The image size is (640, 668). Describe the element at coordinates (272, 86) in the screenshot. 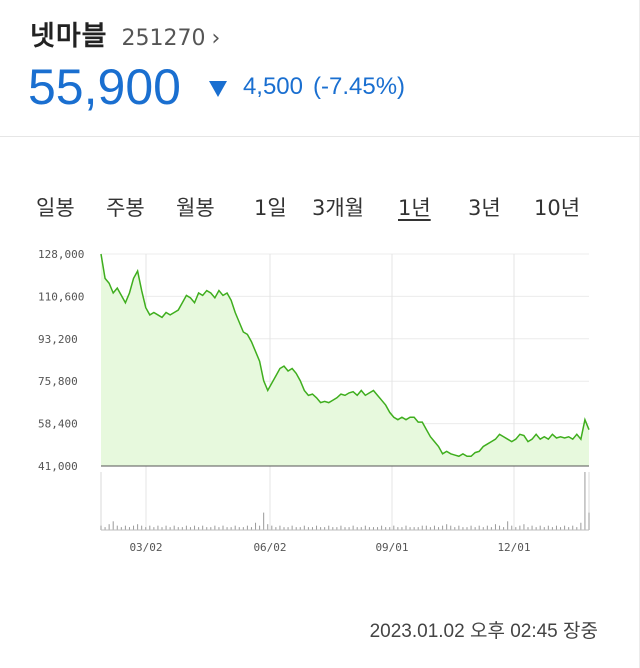

I see `price-change: 4,500` at that location.